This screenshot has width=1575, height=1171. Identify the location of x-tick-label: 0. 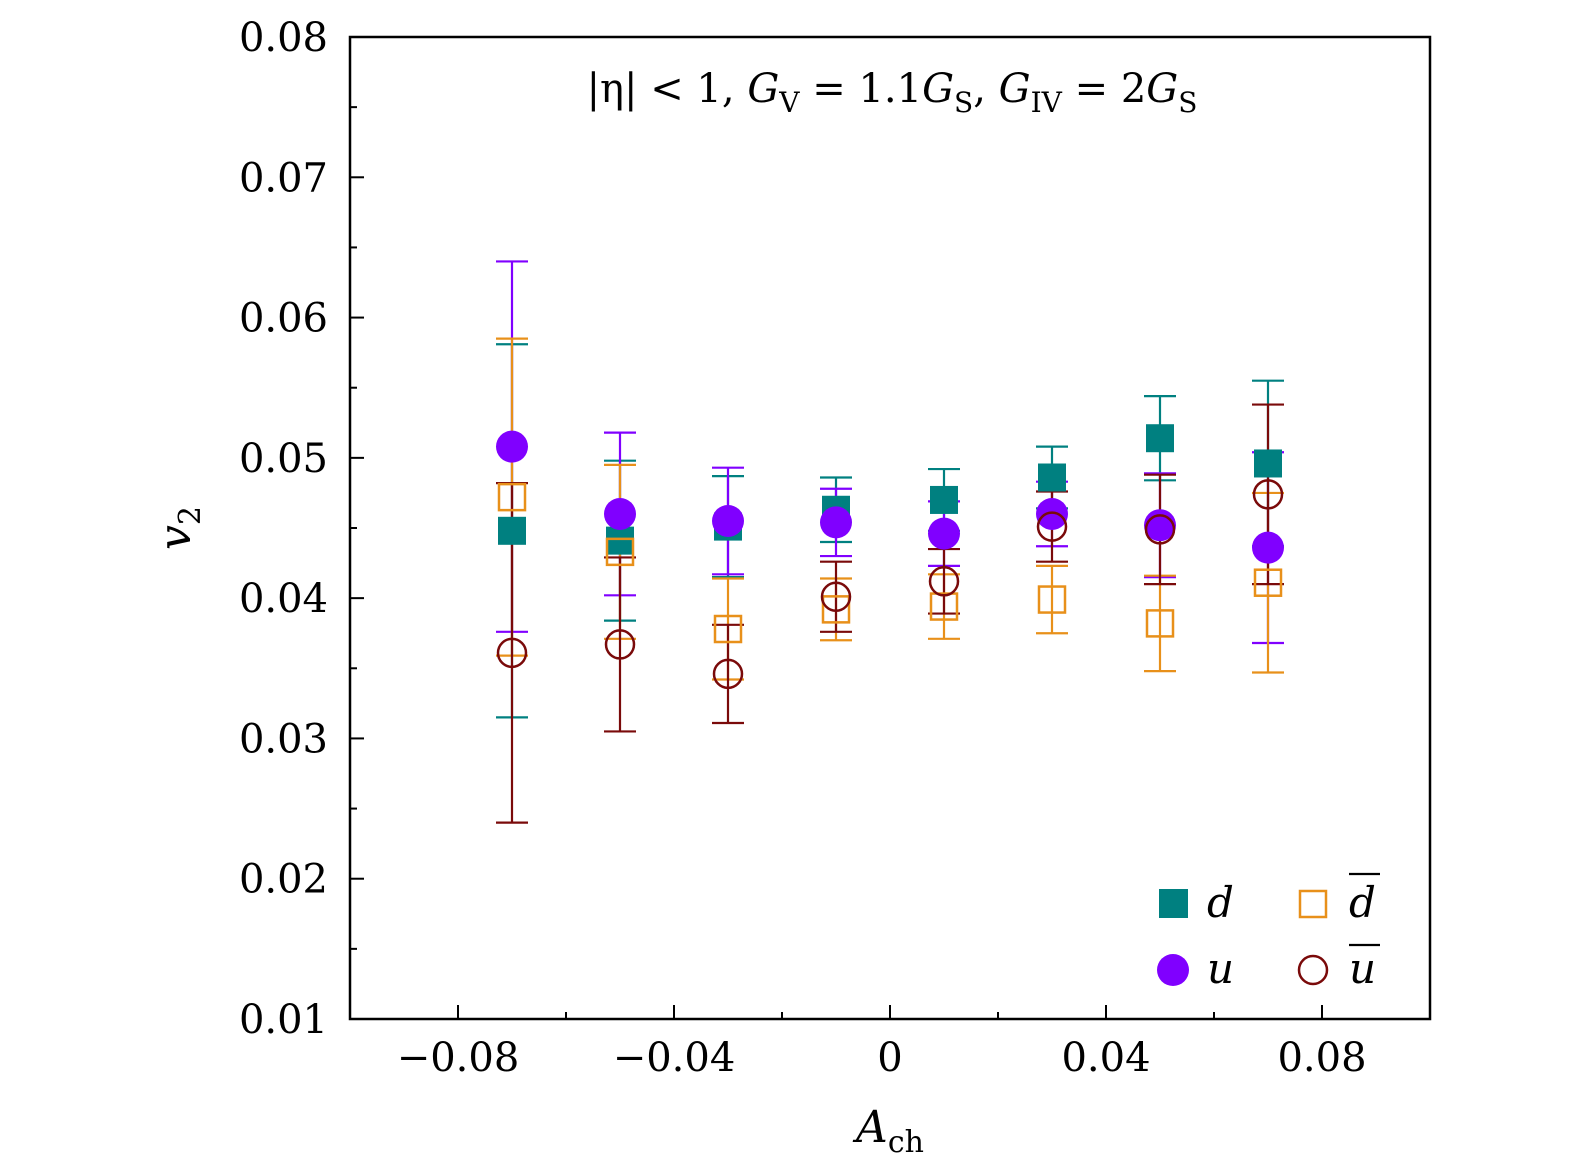
(889, 1058).